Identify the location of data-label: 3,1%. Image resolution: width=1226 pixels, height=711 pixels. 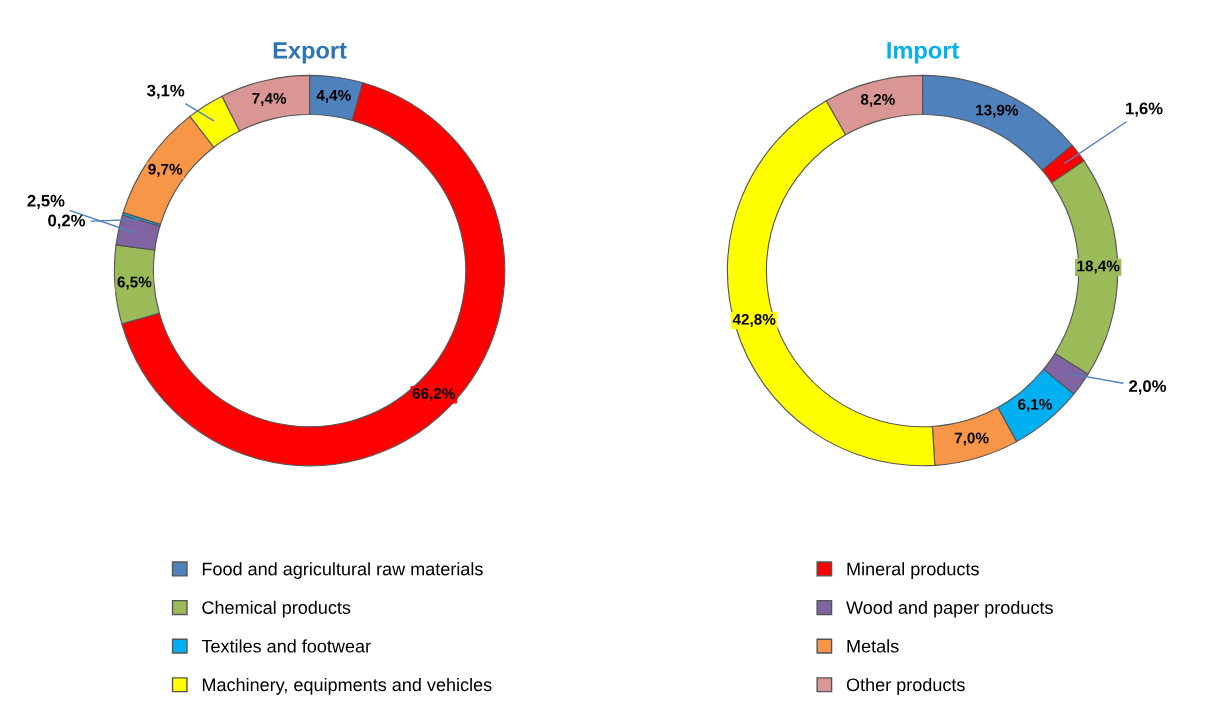
(166, 91).